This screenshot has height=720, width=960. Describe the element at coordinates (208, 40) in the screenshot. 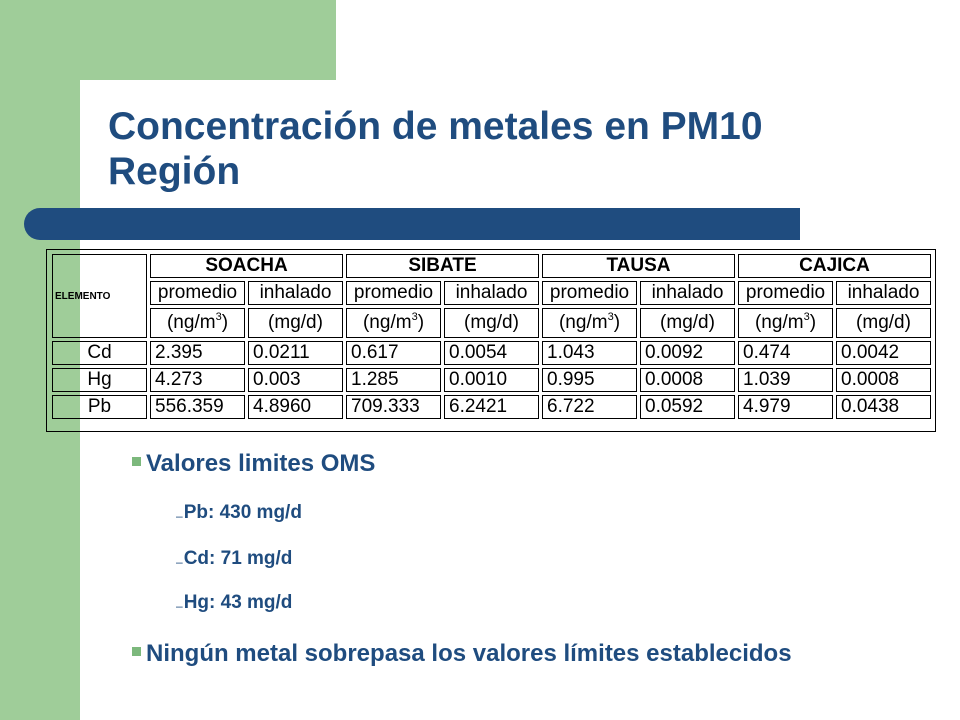

I see `top-decorative-band` at that location.